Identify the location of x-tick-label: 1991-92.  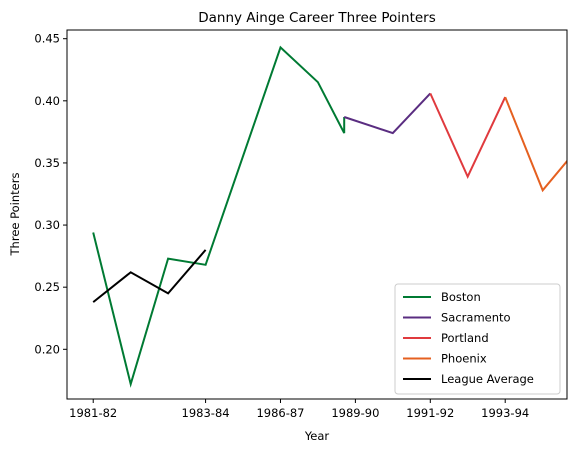
(430, 413).